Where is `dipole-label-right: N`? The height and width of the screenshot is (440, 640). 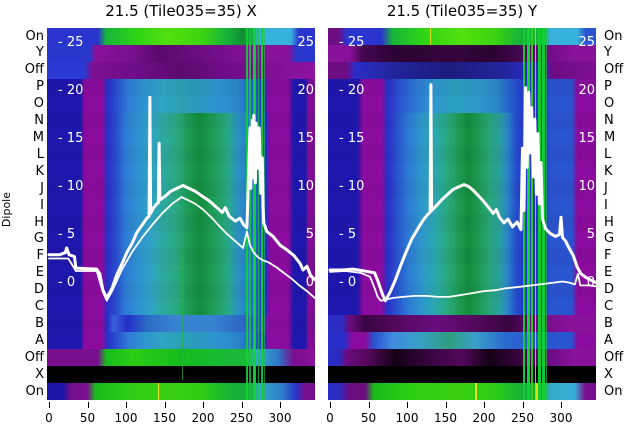
dipole-label-right: N is located at coordinates (609, 120).